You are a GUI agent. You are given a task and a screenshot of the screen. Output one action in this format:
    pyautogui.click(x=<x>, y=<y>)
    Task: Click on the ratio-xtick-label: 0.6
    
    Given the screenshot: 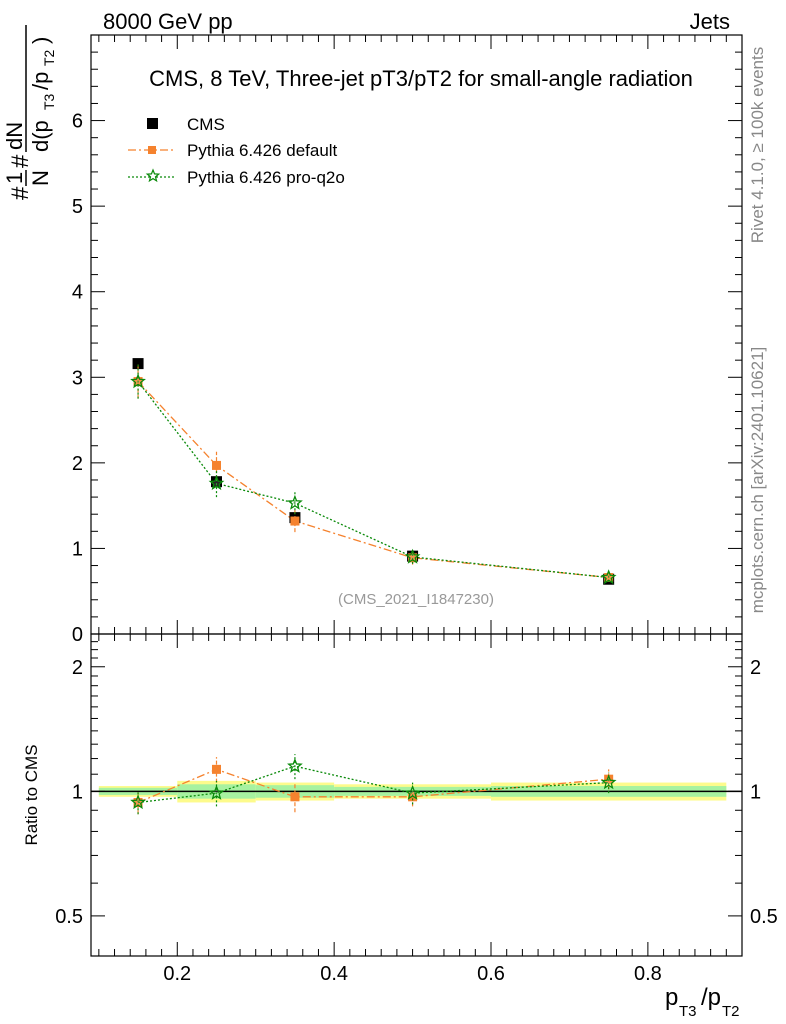 What is the action you would take?
    pyautogui.click(x=491, y=974)
    